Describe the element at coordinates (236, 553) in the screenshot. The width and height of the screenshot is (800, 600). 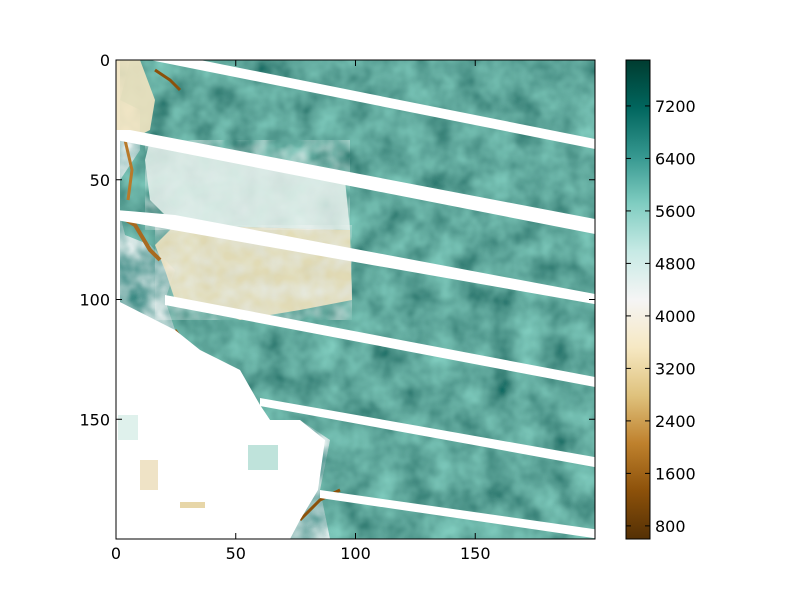
I see `x-tick-label: 50` at that location.